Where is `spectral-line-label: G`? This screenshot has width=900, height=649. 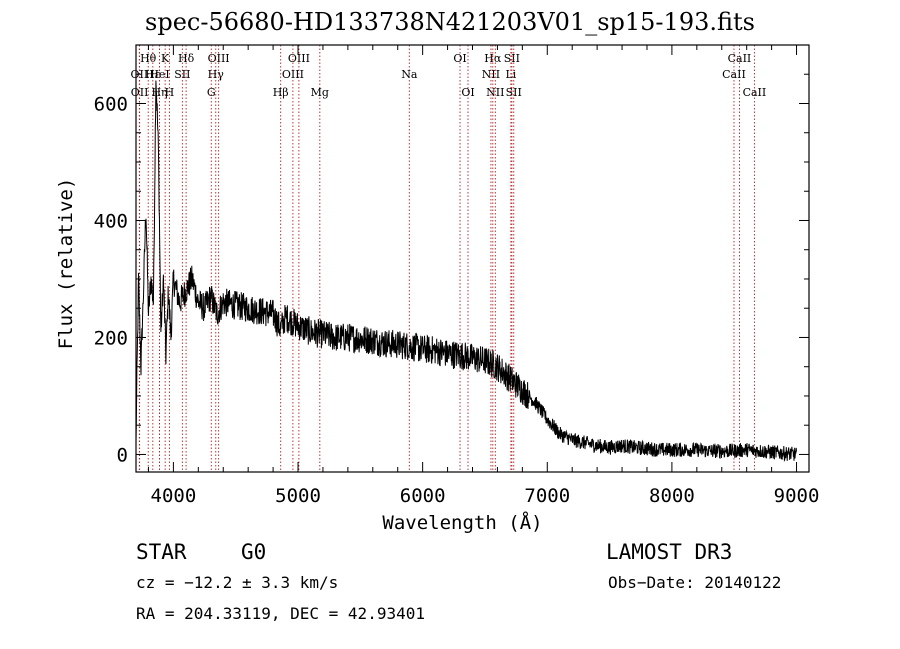
spectral-line-label: G is located at coordinates (211, 92).